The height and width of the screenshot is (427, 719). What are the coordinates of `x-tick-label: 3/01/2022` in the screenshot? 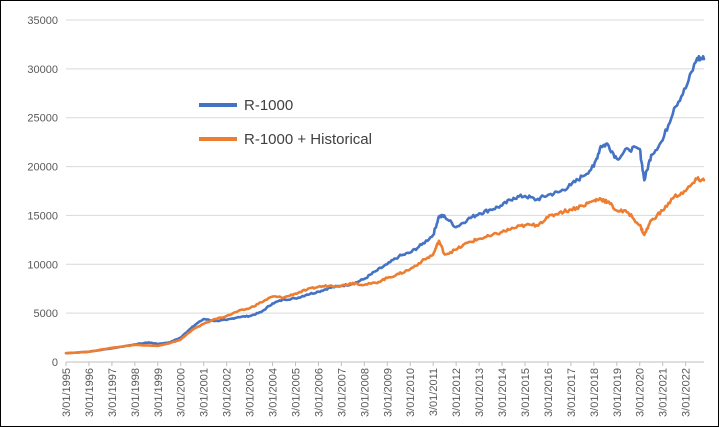 It's located at (687, 392).